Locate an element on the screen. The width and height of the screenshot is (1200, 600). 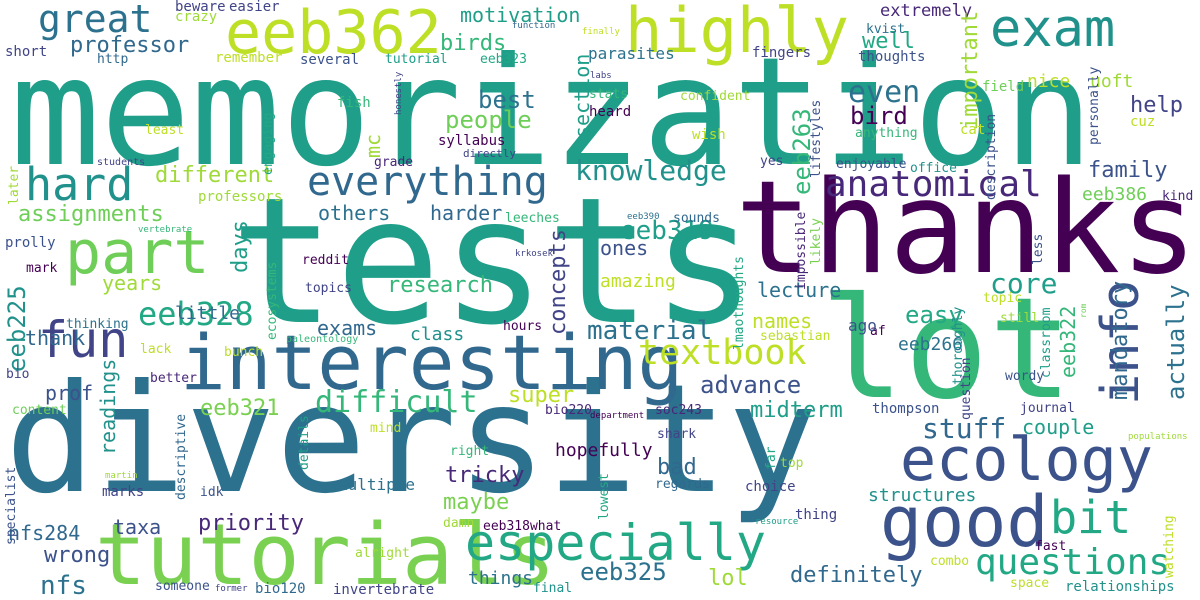
word-amazing: amazing is located at coordinates (638, 281).